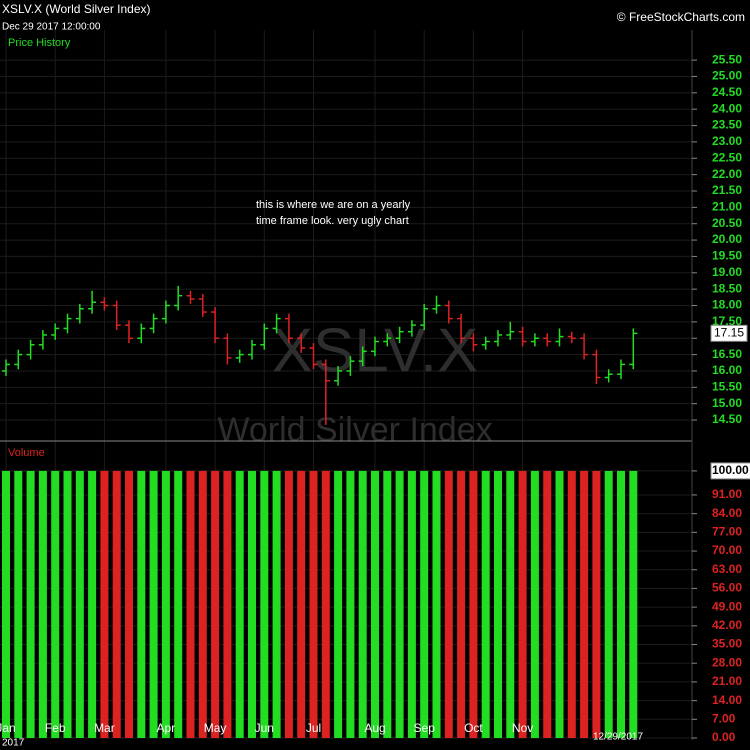  I want to click on y-tick-label: 21.00, so click(727, 207).